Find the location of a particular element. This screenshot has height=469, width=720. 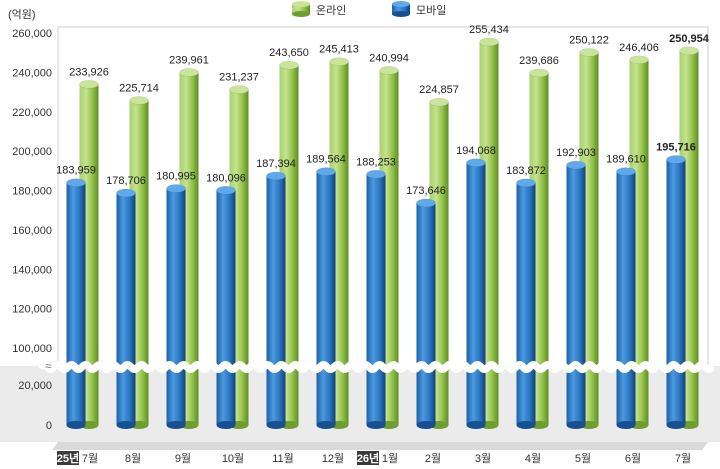

online-data-label: 233,926 is located at coordinates (89, 72).